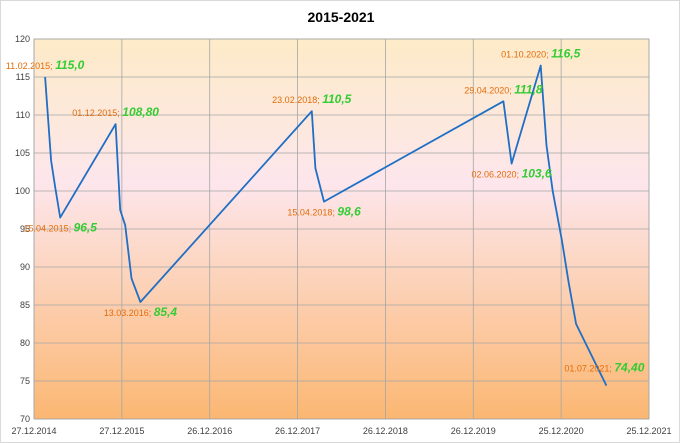 This screenshot has height=443, width=680. Describe the element at coordinates (497, 175) in the screenshot. I see `data-label-date: 02.06.2020;` at that location.